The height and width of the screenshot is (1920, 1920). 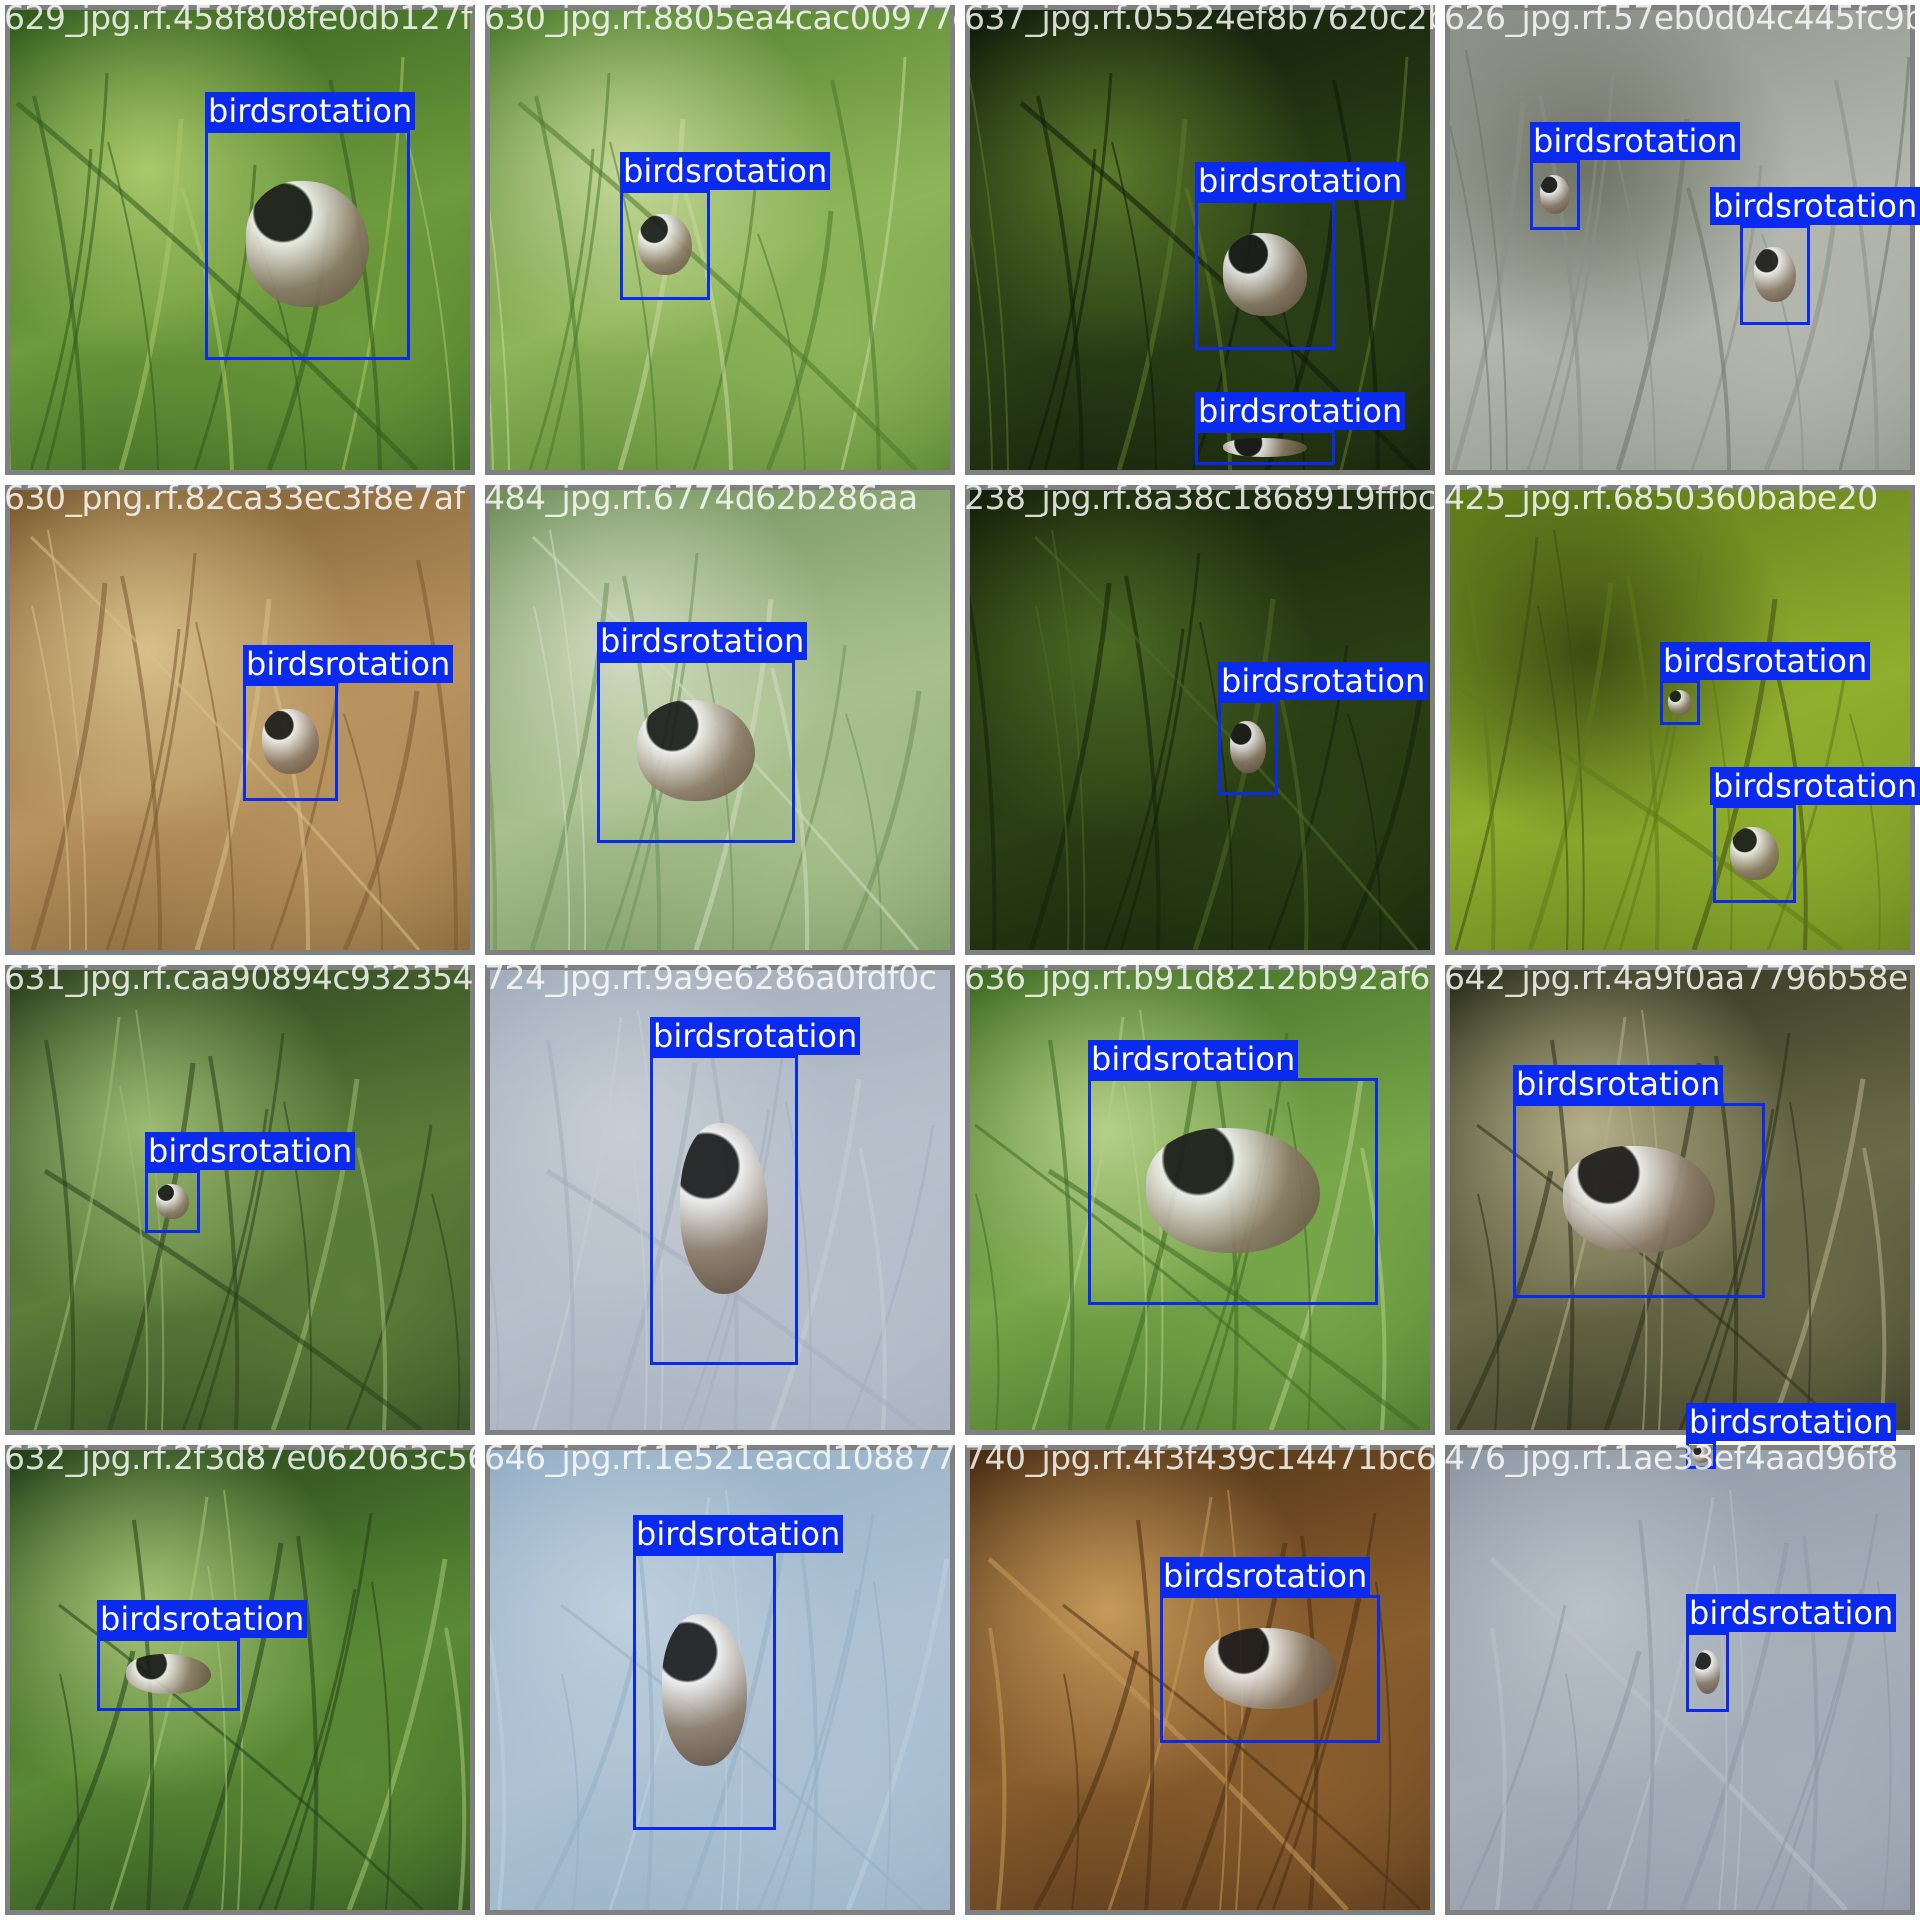 I want to click on tile: 425_jpg.rf.6850360babe20, so click(x=1680, y=720).